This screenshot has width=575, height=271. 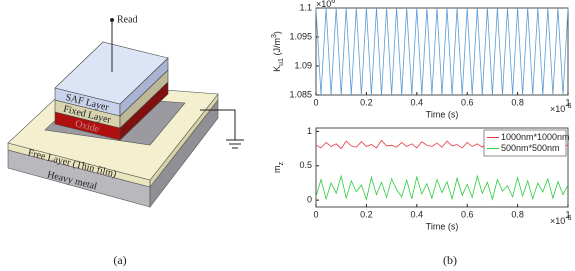 What do you see at coordinates (305, 165) in the screenshot?
I see `y-tick-label: 0.5` at bounding box center [305, 165].